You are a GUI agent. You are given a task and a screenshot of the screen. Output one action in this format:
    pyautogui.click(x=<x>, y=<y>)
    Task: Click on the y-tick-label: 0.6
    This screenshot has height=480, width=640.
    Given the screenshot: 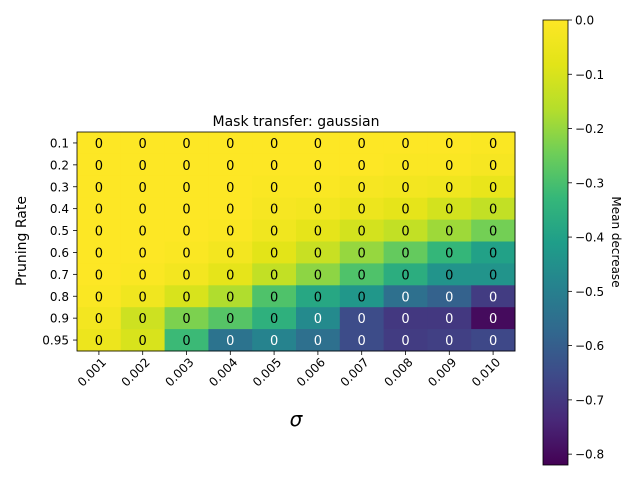 What is the action you would take?
    pyautogui.click(x=59, y=253)
    